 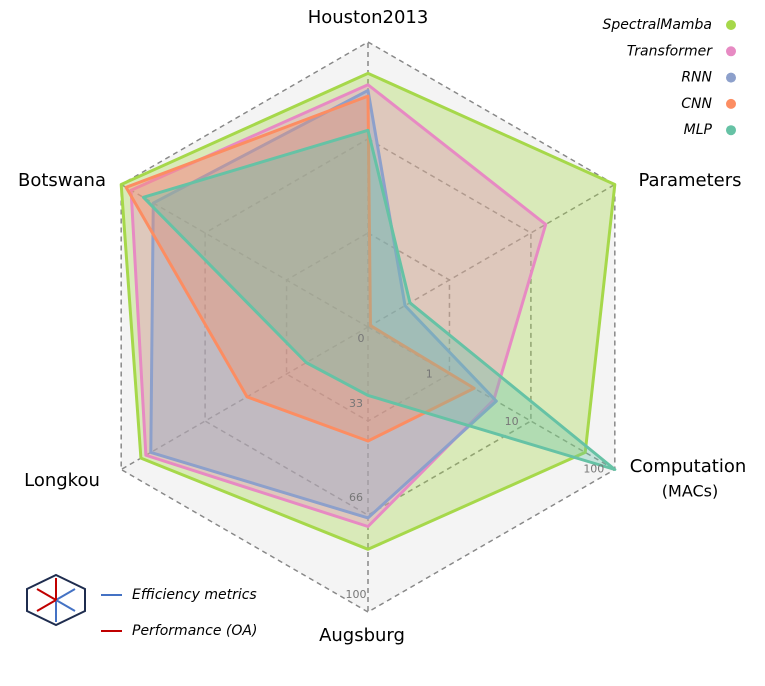 What do you see at coordinates (696, 104) in the screenshot?
I see `legend-label: CNN` at bounding box center [696, 104].